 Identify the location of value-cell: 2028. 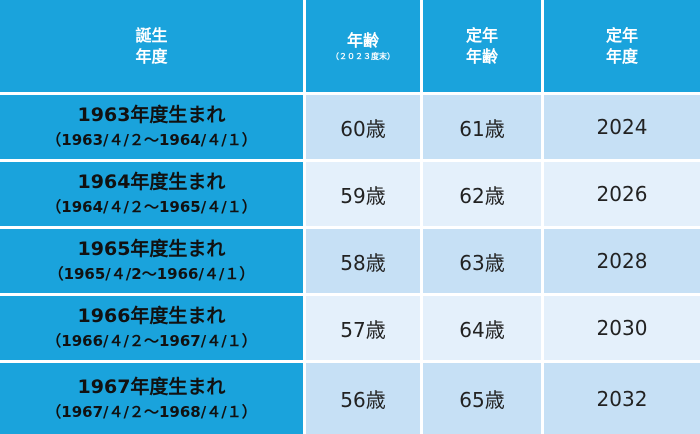
(622, 261).